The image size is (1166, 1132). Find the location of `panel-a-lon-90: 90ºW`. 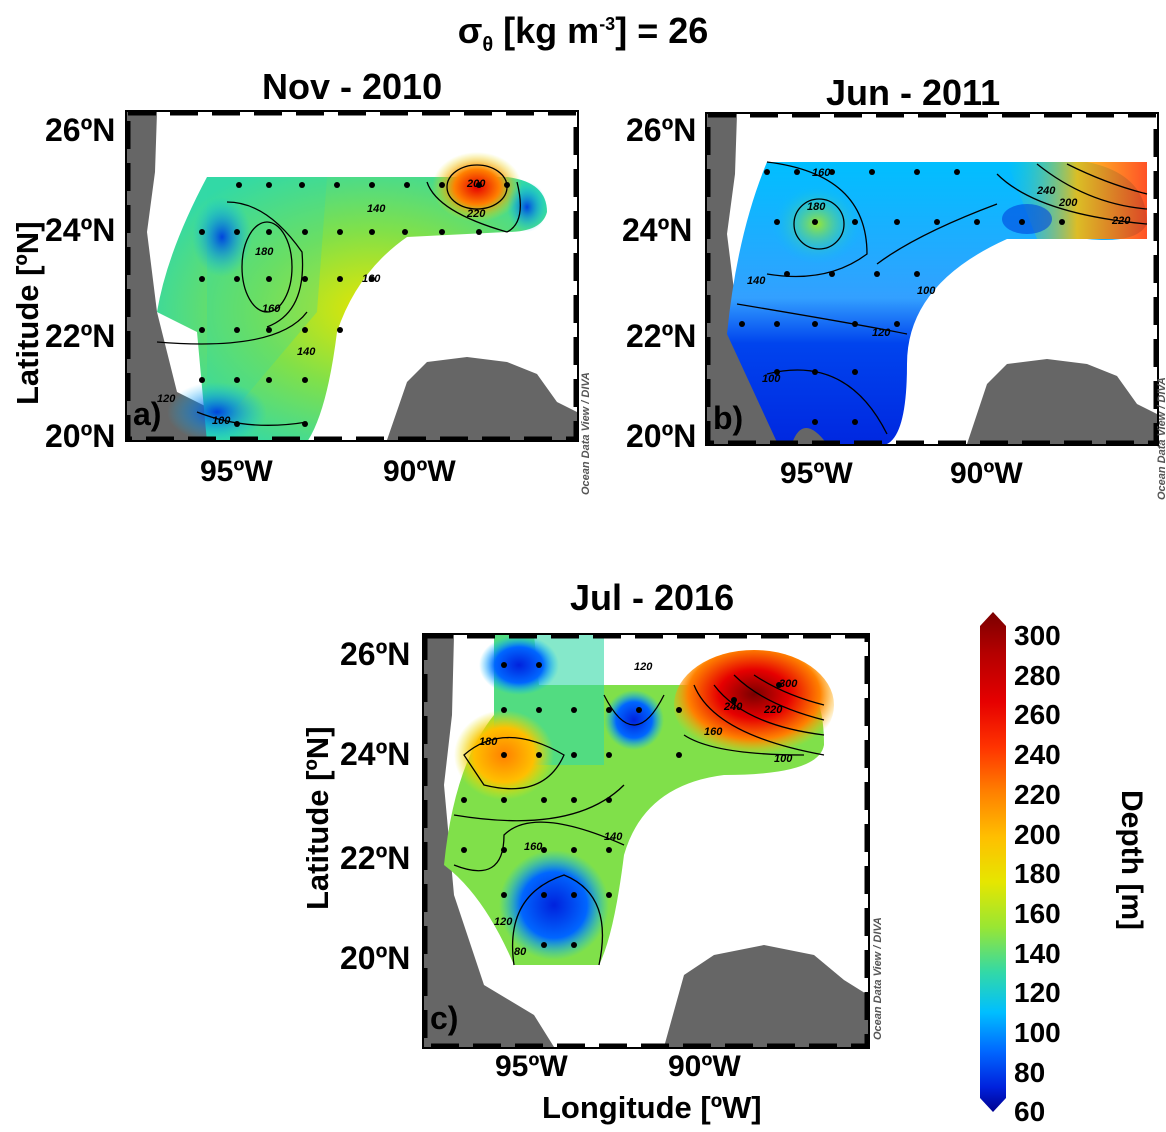

panel-a-lon-90: 90ºW is located at coordinates (419, 471).